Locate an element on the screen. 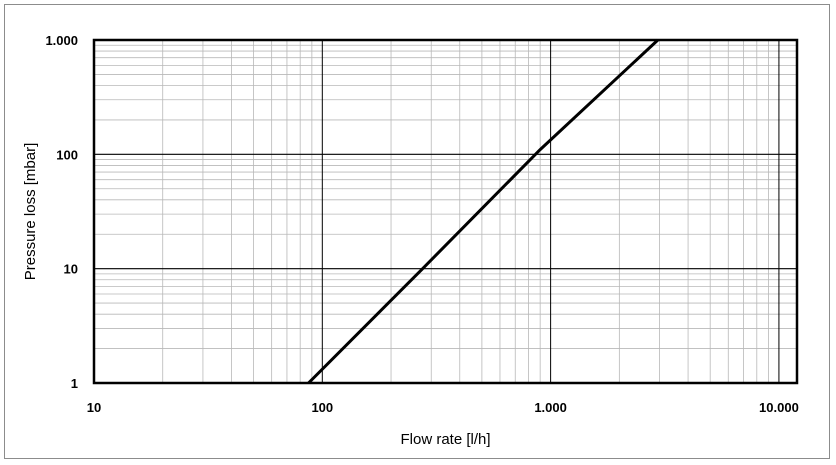 This screenshot has width=836, height=465. y-tick-label: 1.000 is located at coordinates (61, 40).